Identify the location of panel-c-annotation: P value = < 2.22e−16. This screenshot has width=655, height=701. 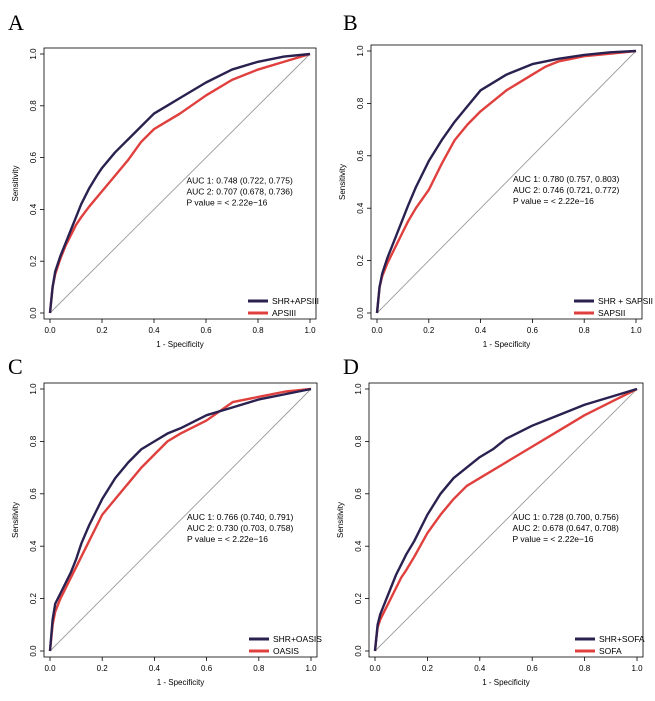
(227, 539).